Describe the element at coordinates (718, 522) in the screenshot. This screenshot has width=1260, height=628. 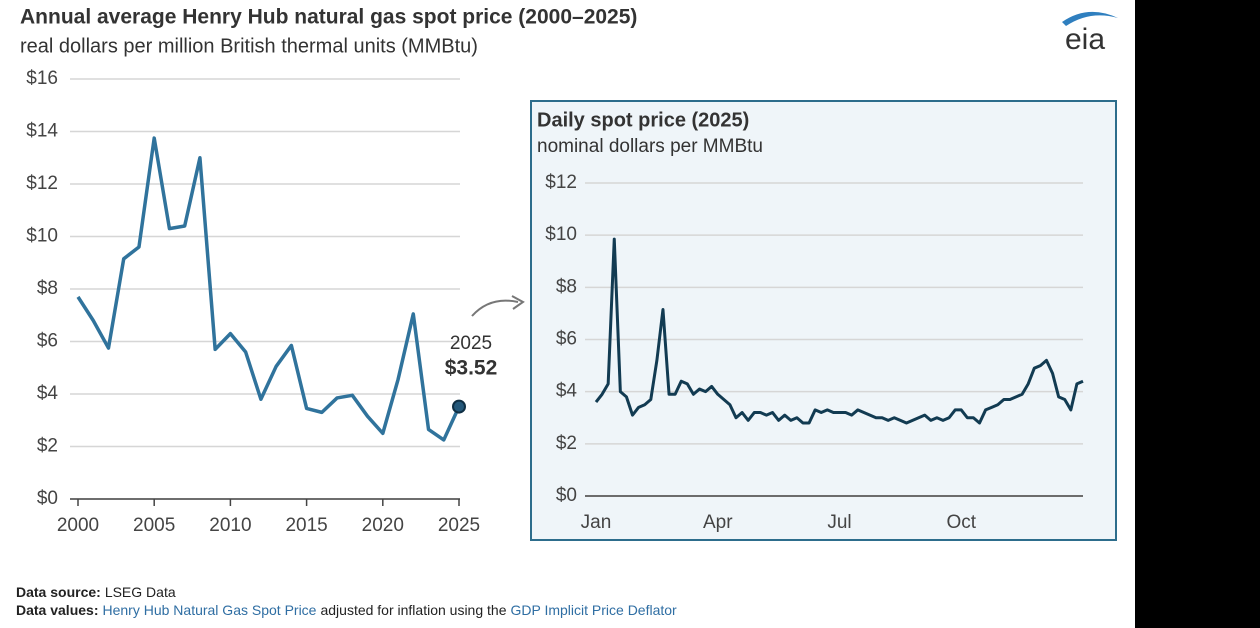
I see `x-tick-label: Apr` at that location.